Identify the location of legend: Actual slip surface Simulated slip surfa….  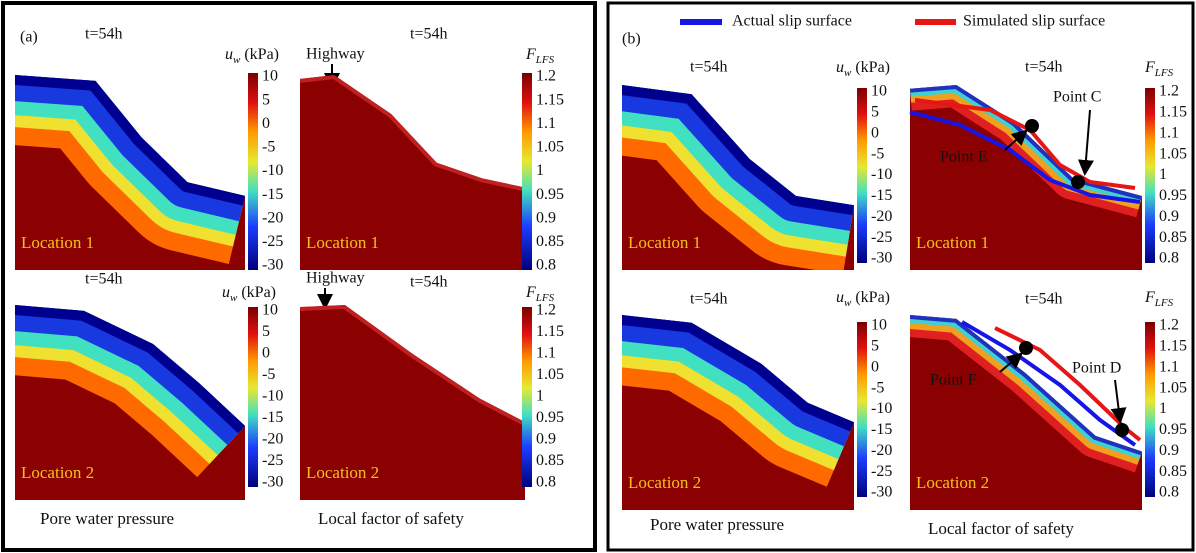
(892, 21).